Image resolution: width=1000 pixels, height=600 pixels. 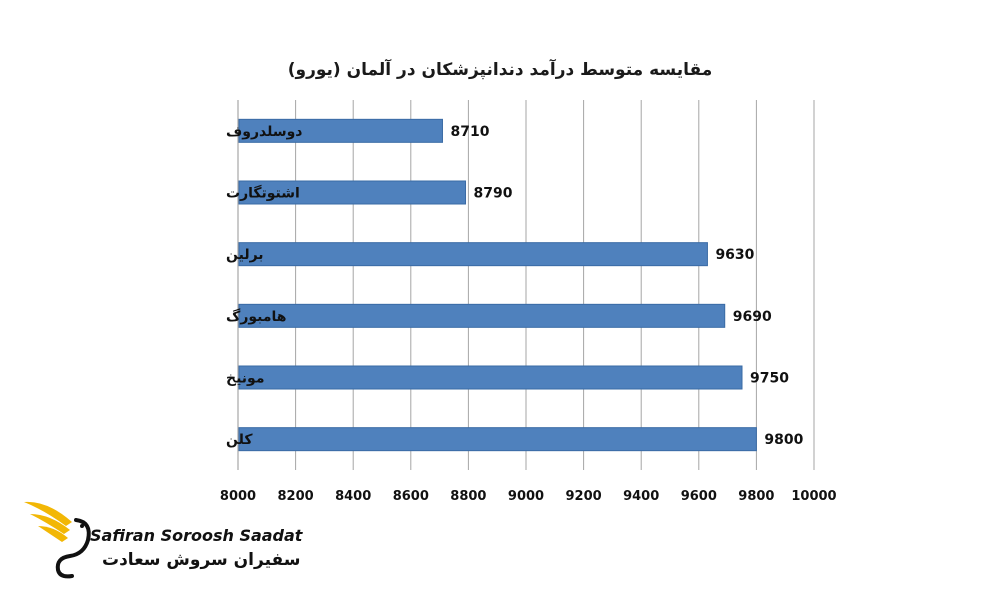 I want to click on category-label: دوسلدروف, so click(x=264, y=132).